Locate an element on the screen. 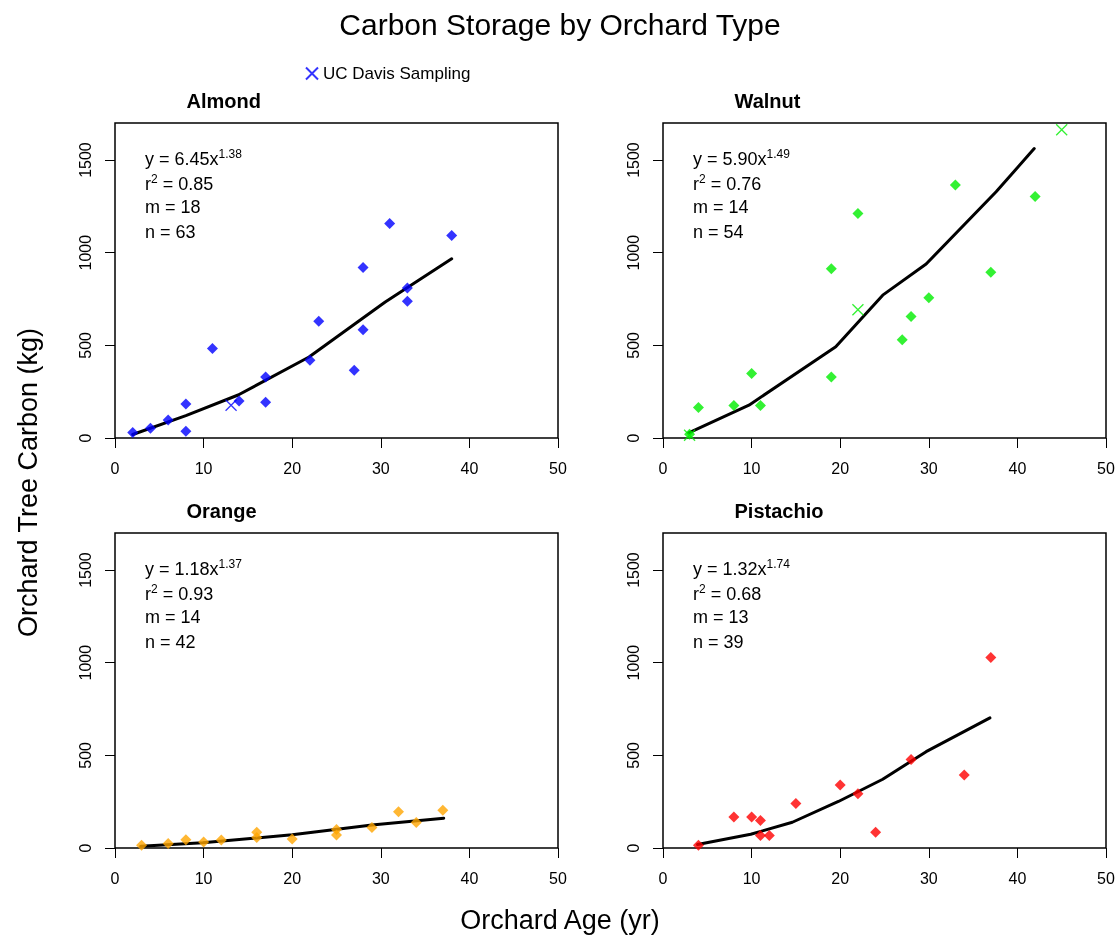 This screenshot has height=944, width=1120. legend-label: UC Davis Sampling is located at coordinates (397, 73).